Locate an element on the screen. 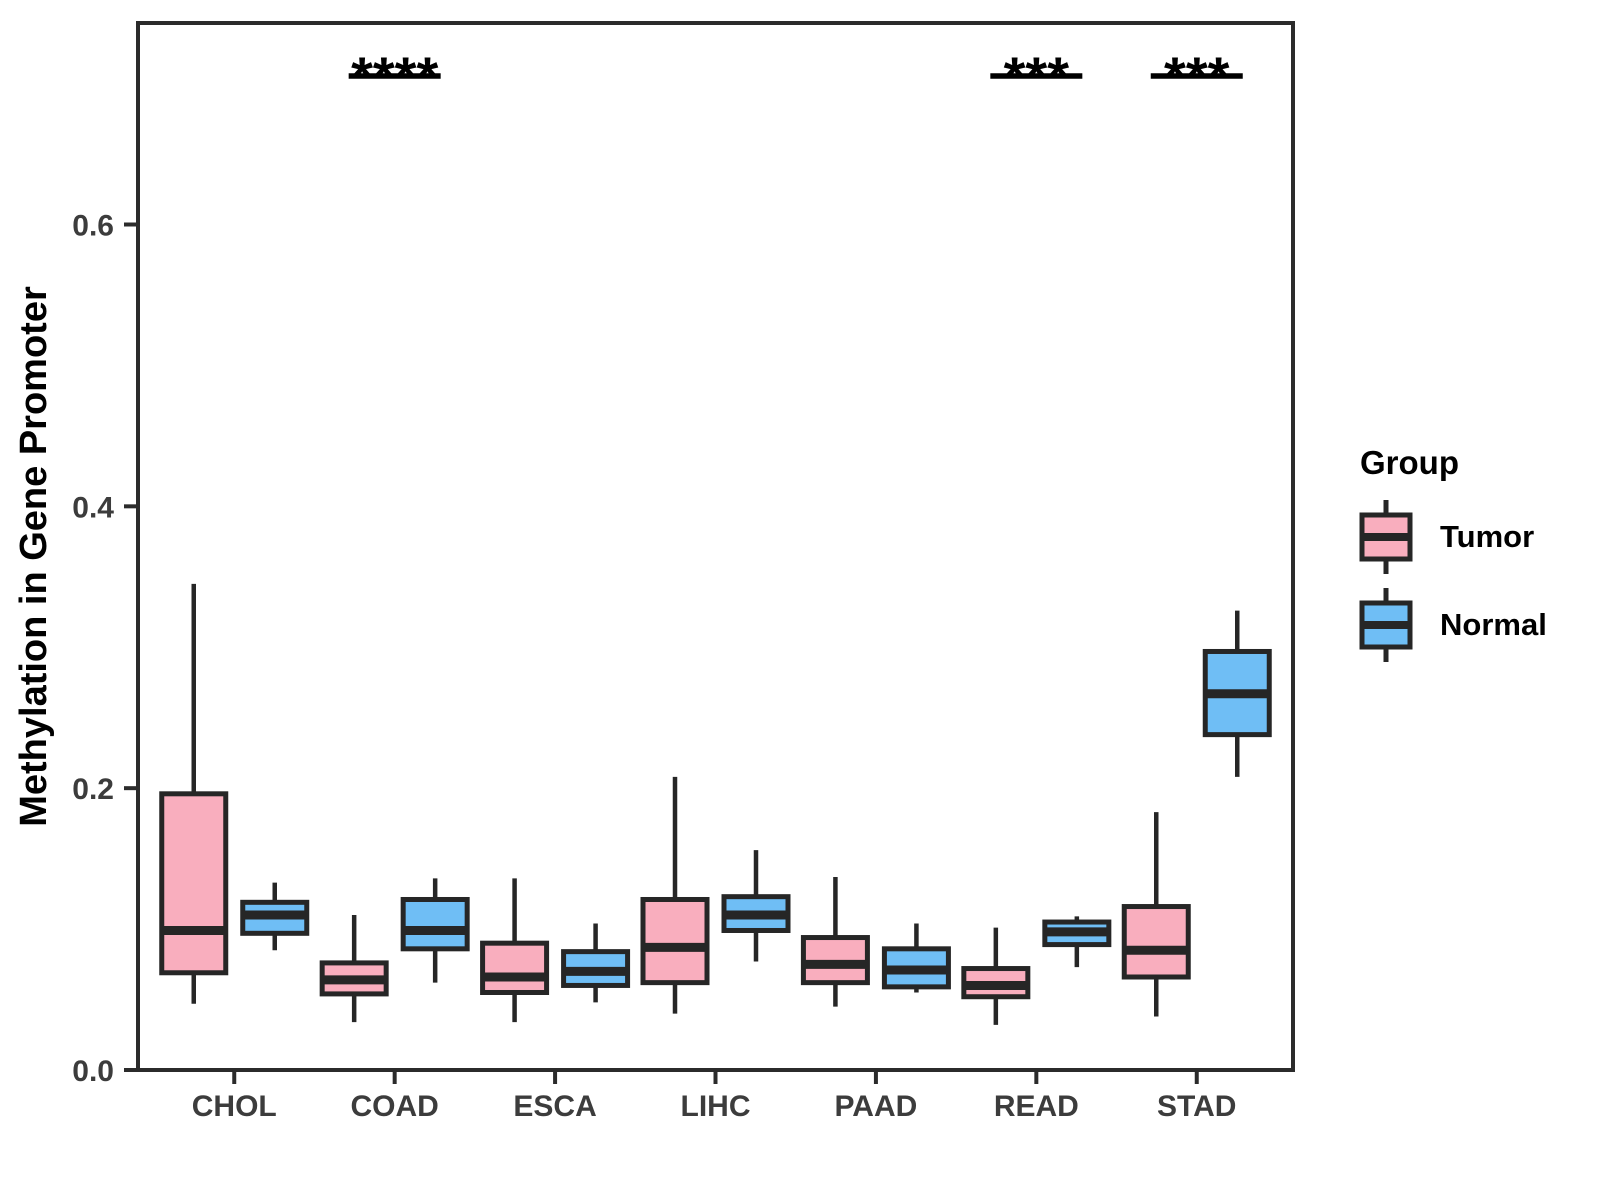 Image resolution: width=1600 pixels, height=1200 pixels. normal-boxplot-icon is located at coordinates (1386, 625).